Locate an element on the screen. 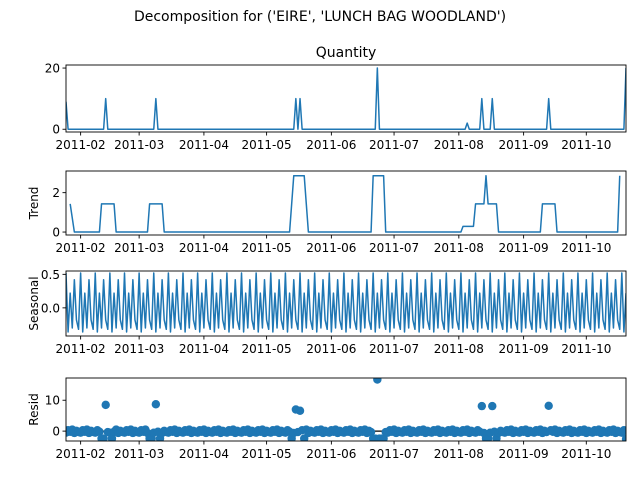 The image size is (640, 480). y-axis-label: Seasonal is located at coordinates (34, 303).